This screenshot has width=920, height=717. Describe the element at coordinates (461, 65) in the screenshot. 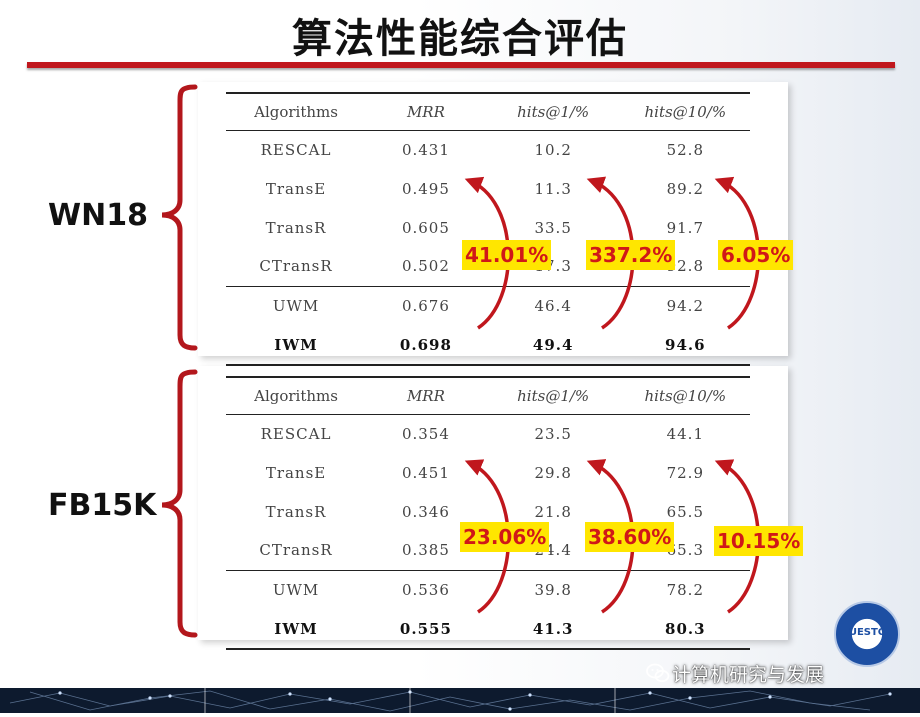

I see `title-divider` at that location.